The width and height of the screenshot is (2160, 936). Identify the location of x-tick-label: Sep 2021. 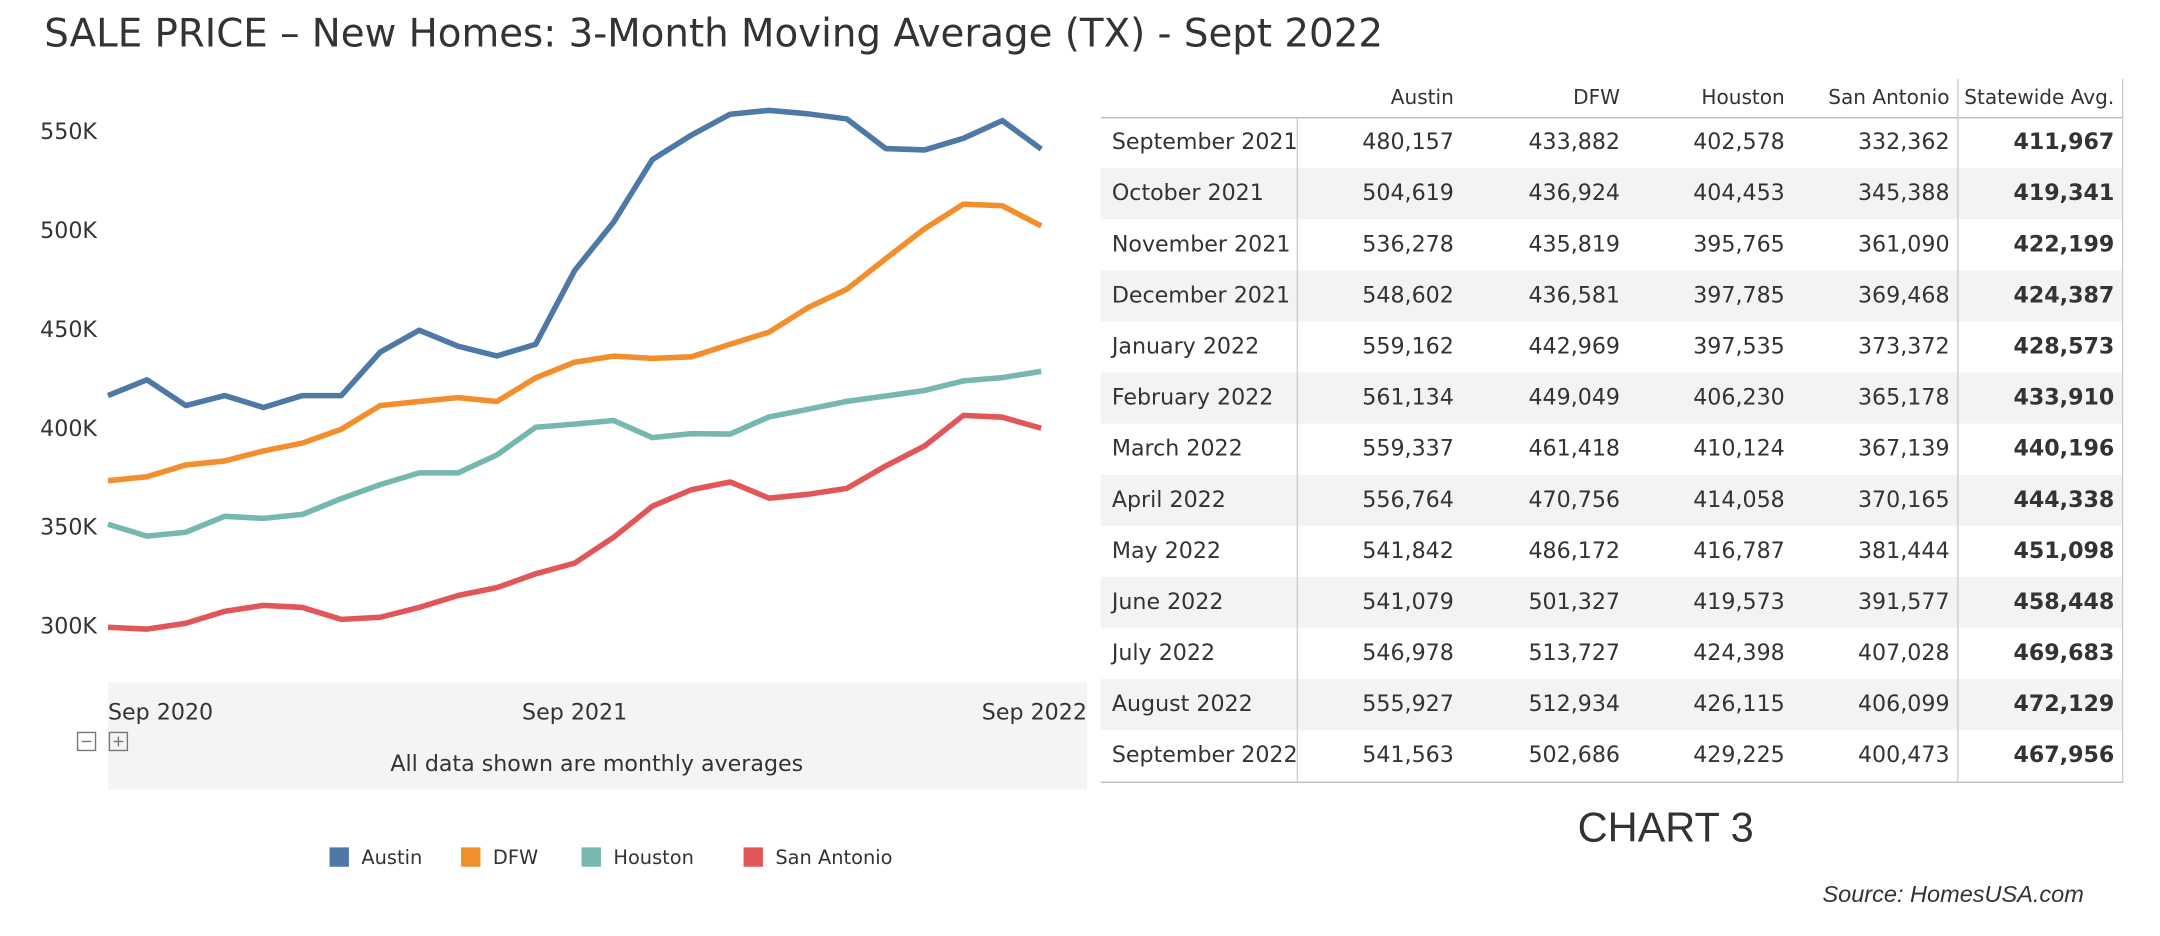
(574, 713).